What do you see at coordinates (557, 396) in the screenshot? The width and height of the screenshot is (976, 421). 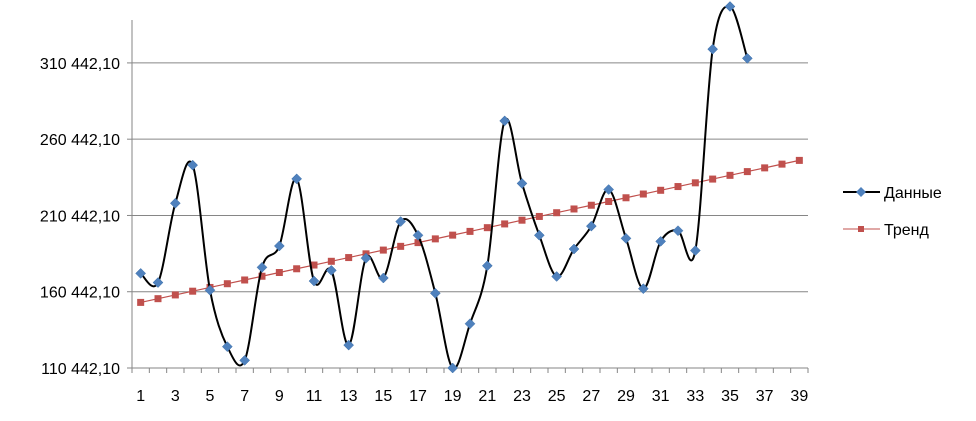 I see `x-tick-label: 25` at bounding box center [557, 396].